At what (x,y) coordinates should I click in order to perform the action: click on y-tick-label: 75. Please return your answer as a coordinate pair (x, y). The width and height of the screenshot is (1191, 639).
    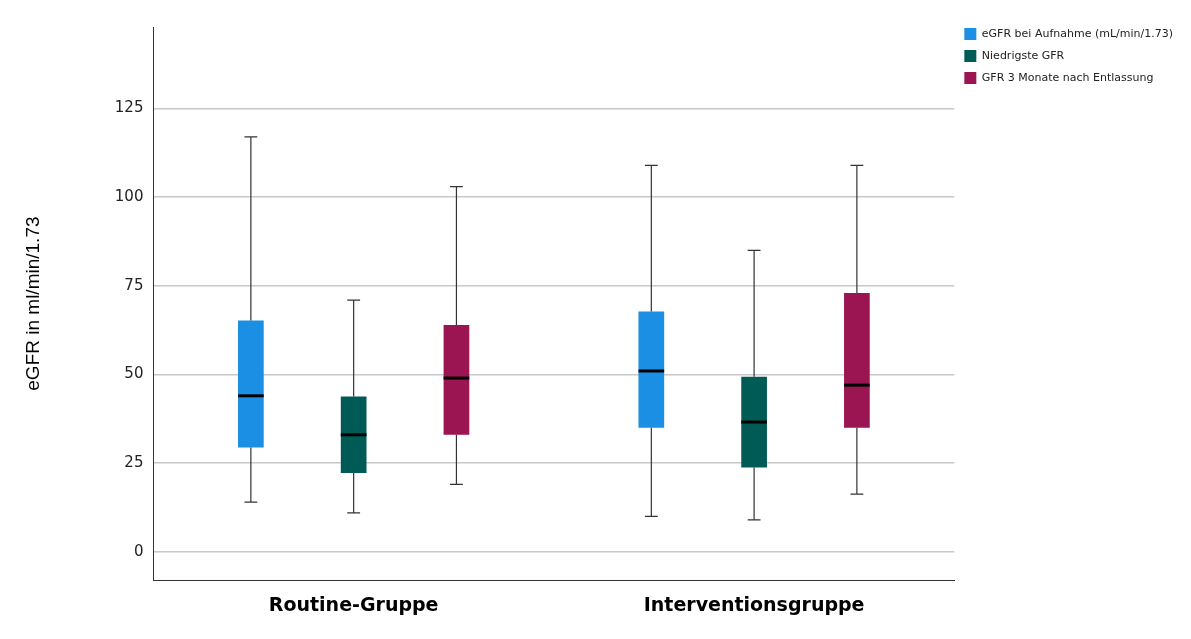
    Looking at the image, I should click on (134, 284).